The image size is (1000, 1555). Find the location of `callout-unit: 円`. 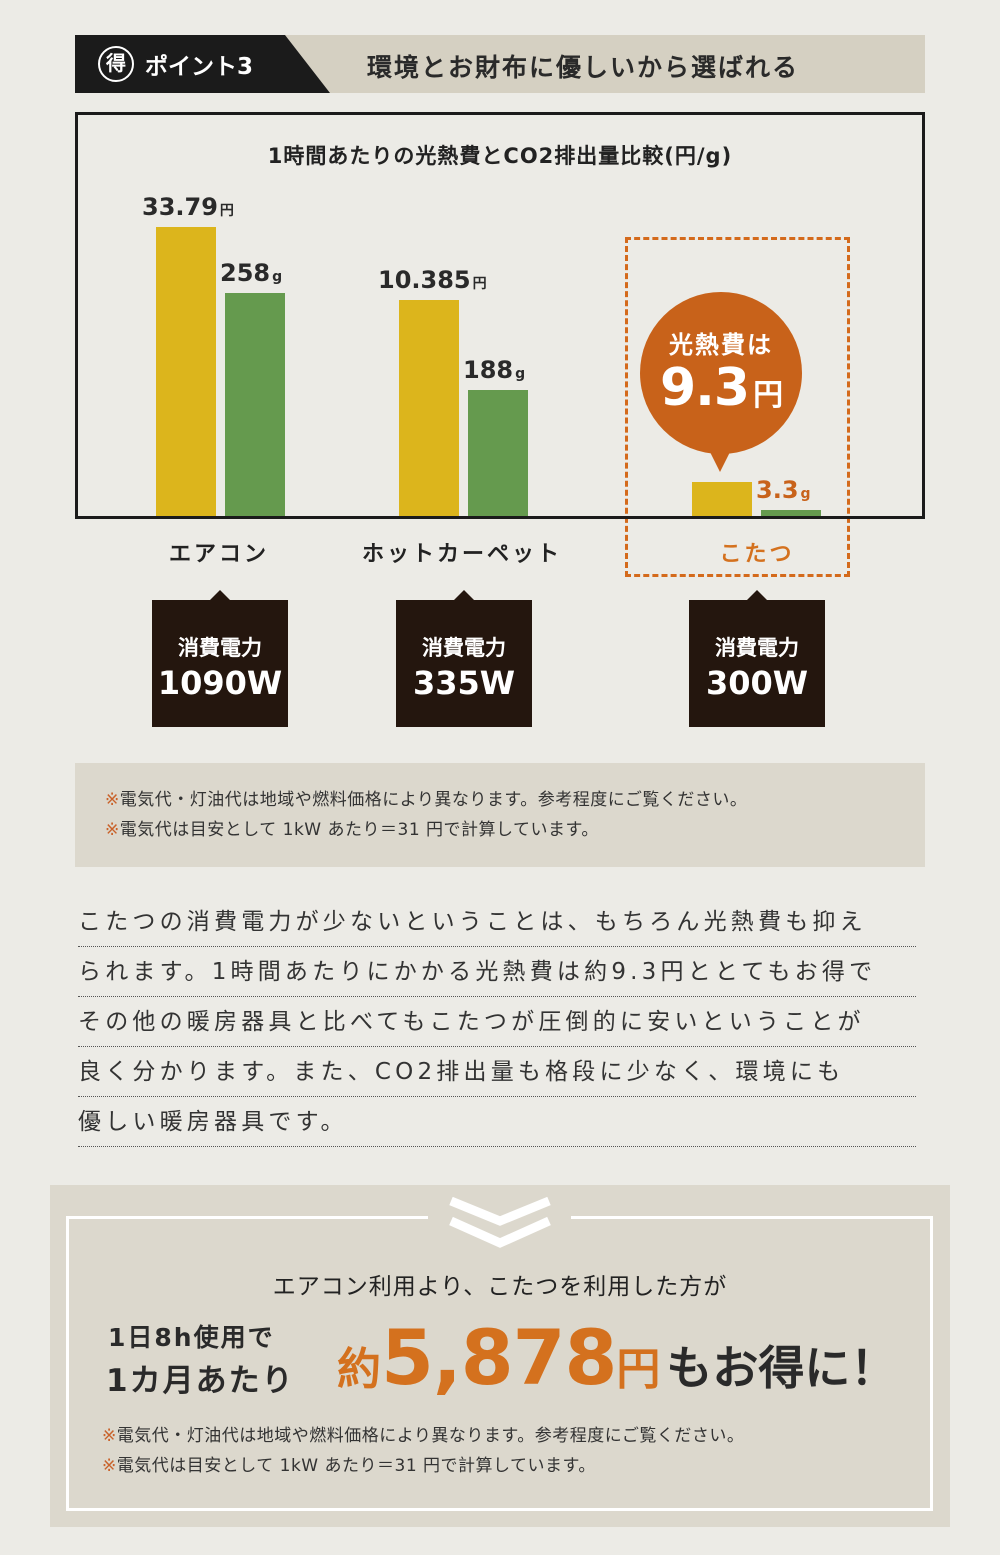

callout-unit: 円 is located at coordinates (768, 395).